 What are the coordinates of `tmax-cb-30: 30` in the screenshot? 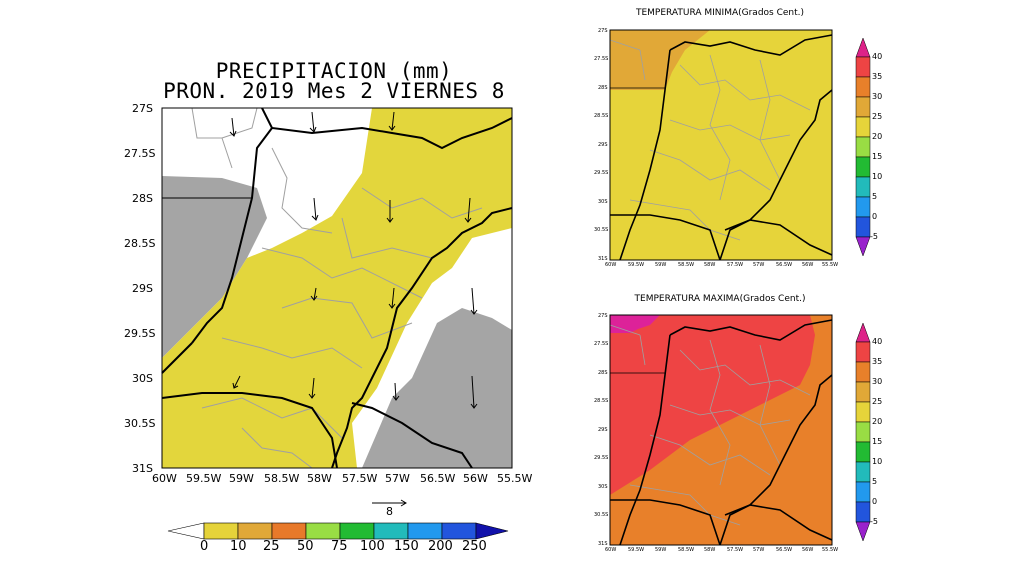 It's located at (877, 381).